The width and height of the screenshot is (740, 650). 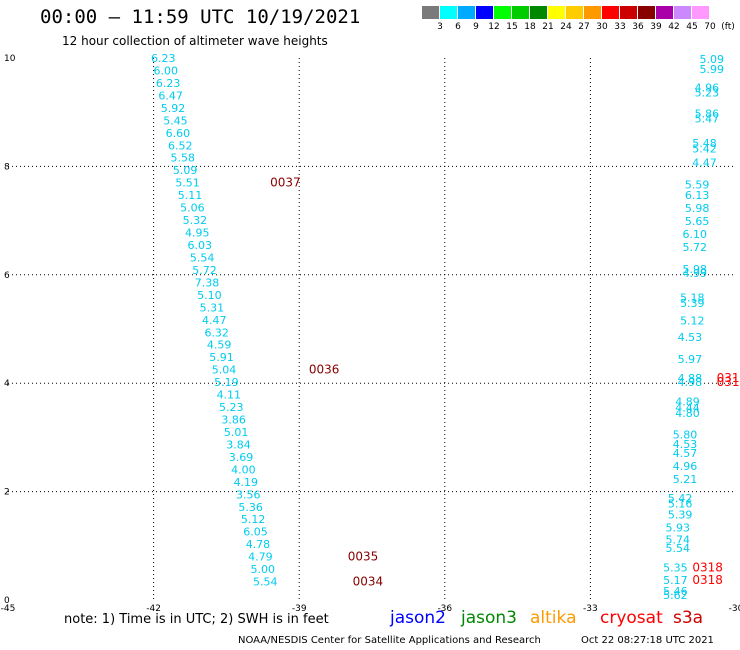 I want to click on swh-value: 4.88, so click(x=690, y=378).